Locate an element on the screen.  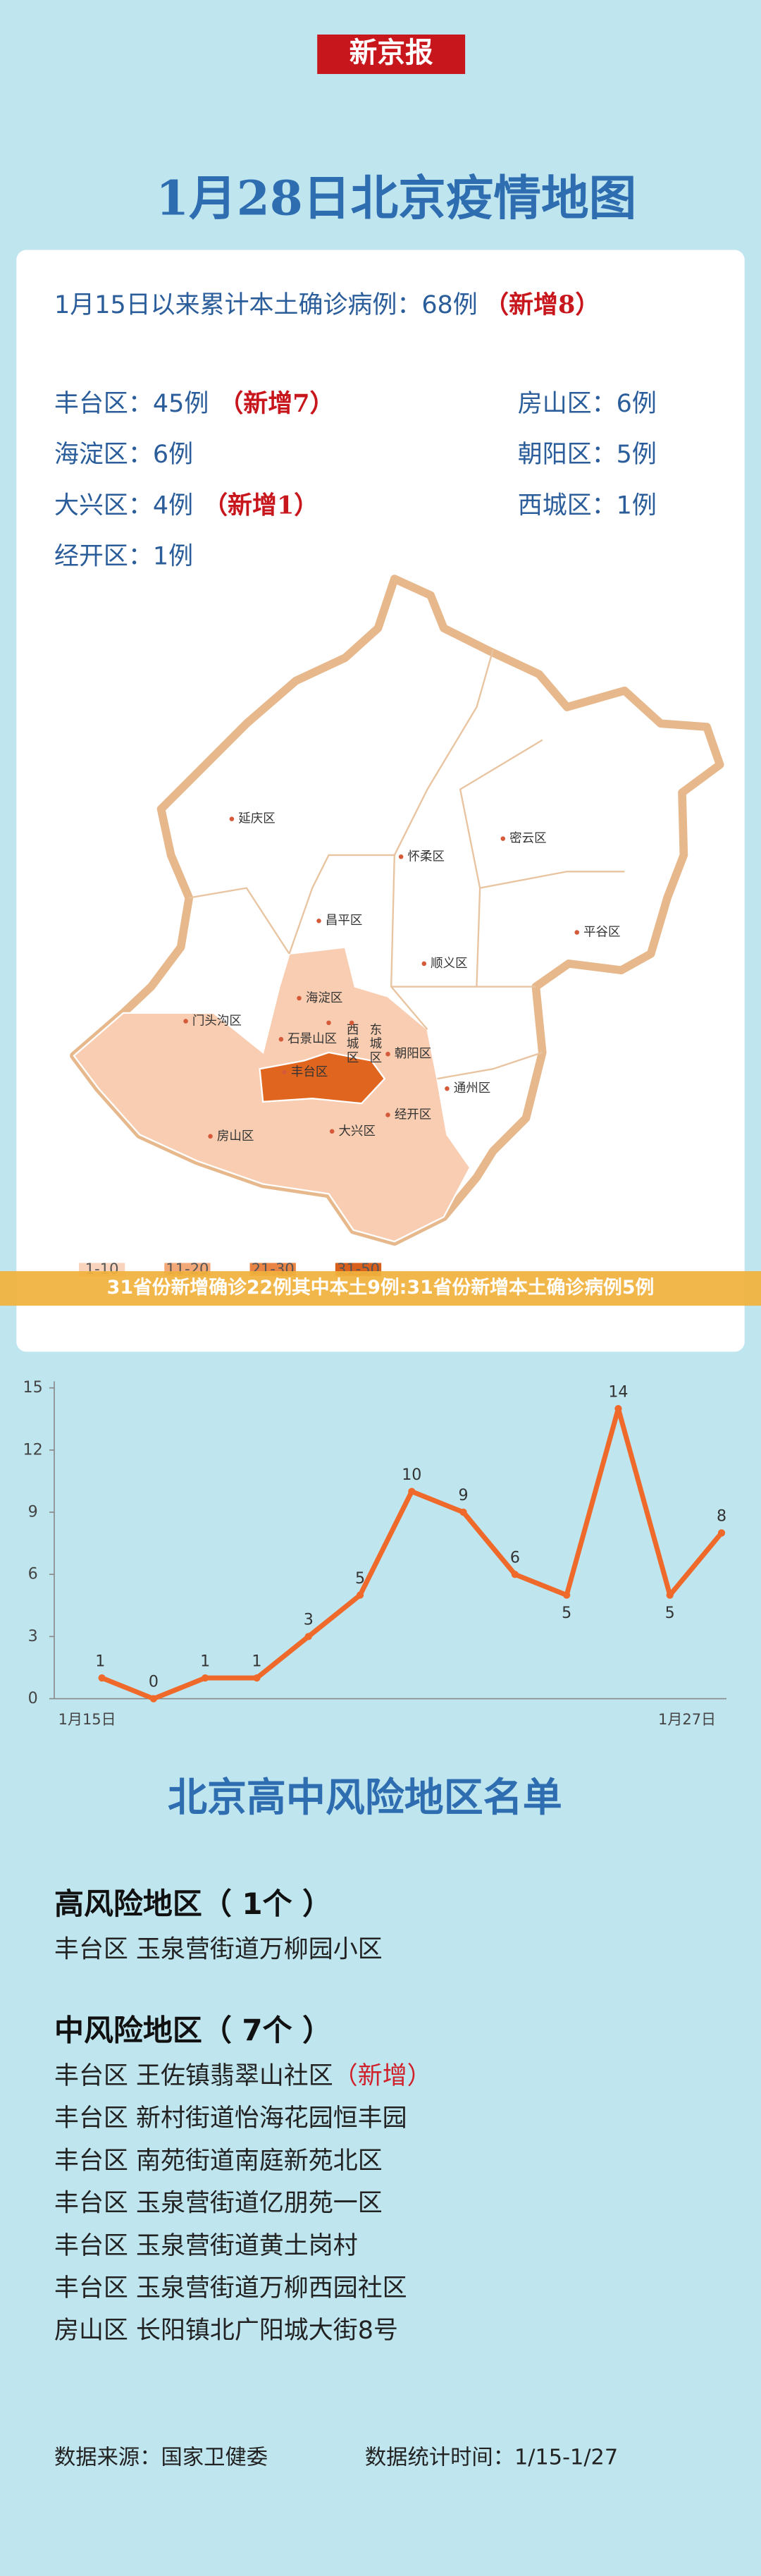
district: 大兴区：4例 （新增1） is located at coordinates (186, 505).